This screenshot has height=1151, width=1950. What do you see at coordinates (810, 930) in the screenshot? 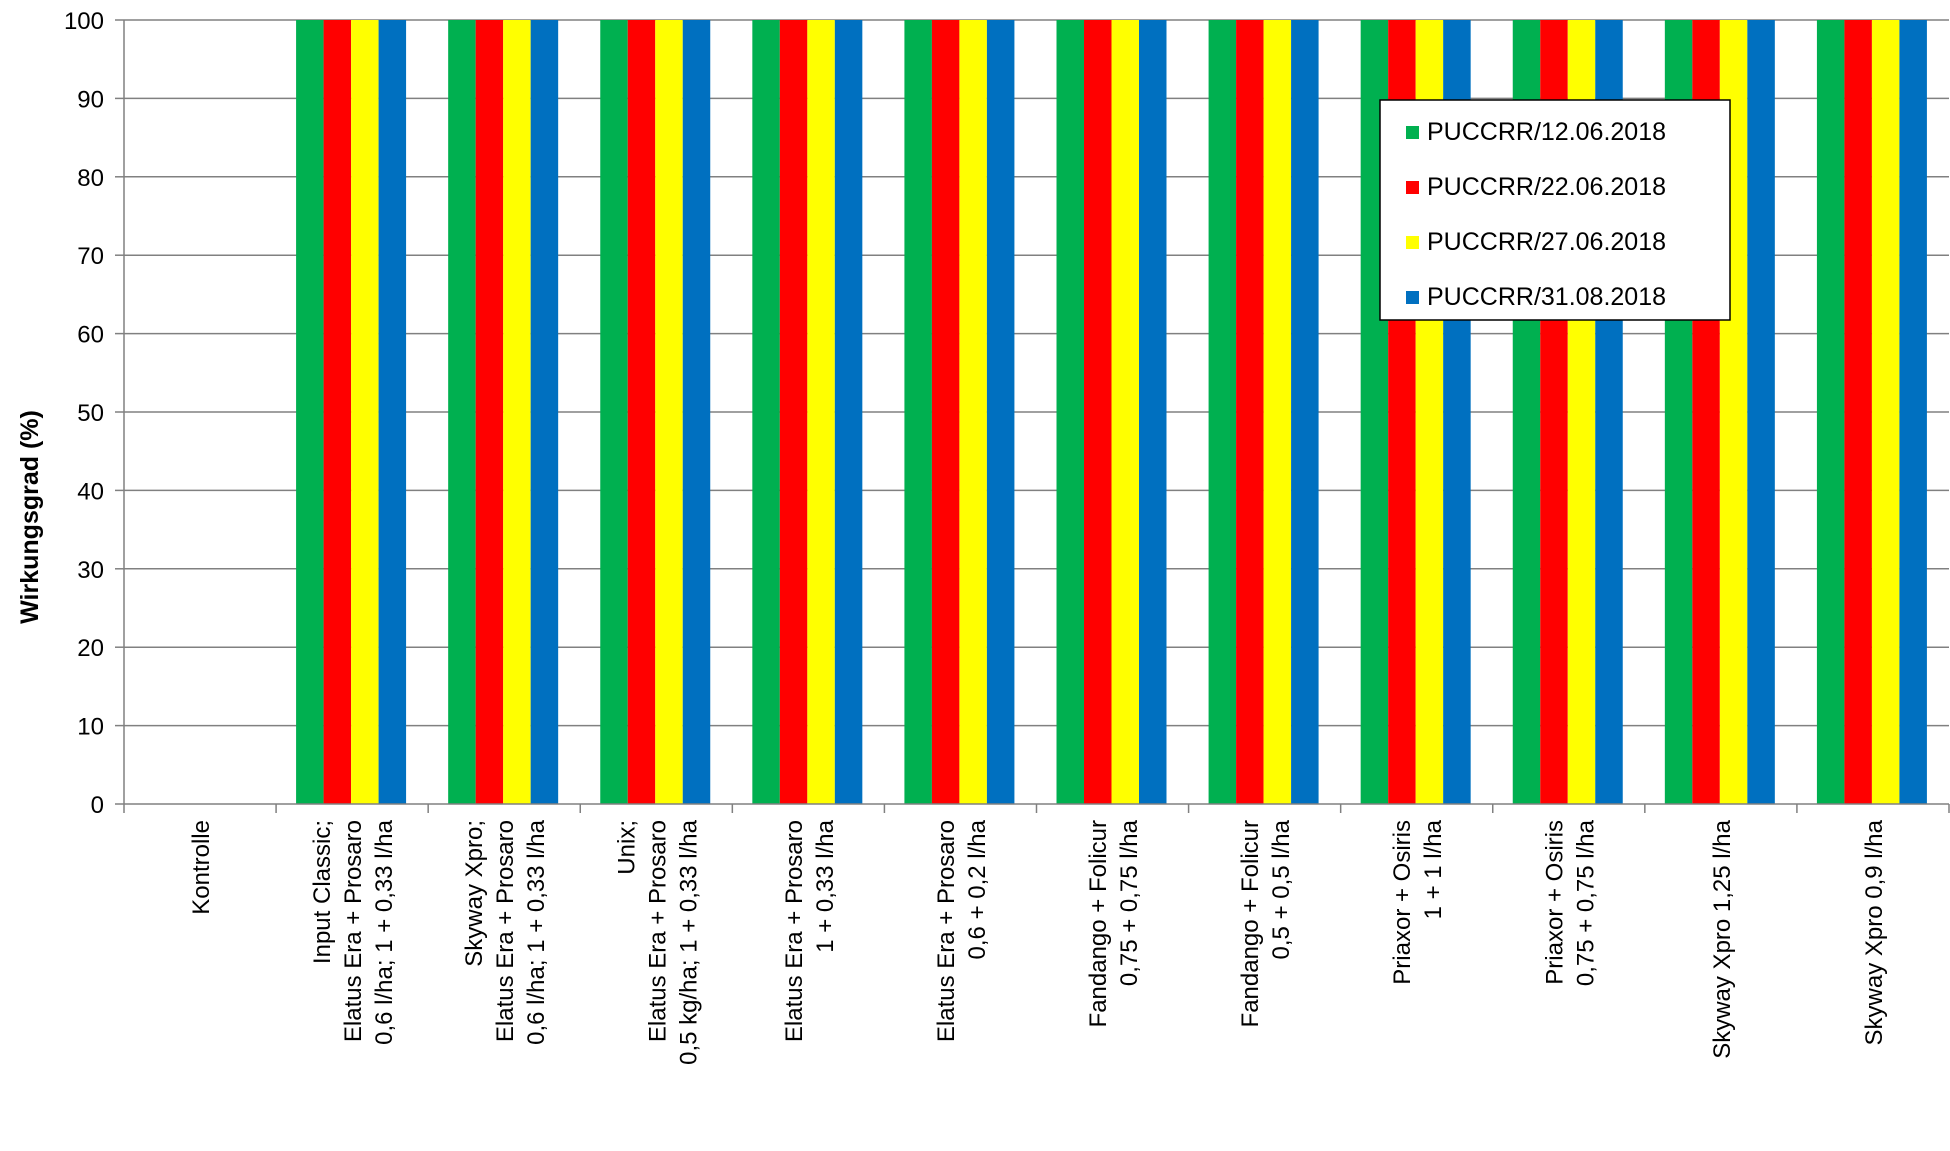
I see `x-category-label: Elatus Era + Prosaro 1 + 0,33 l/ha` at bounding box center [810, 930].